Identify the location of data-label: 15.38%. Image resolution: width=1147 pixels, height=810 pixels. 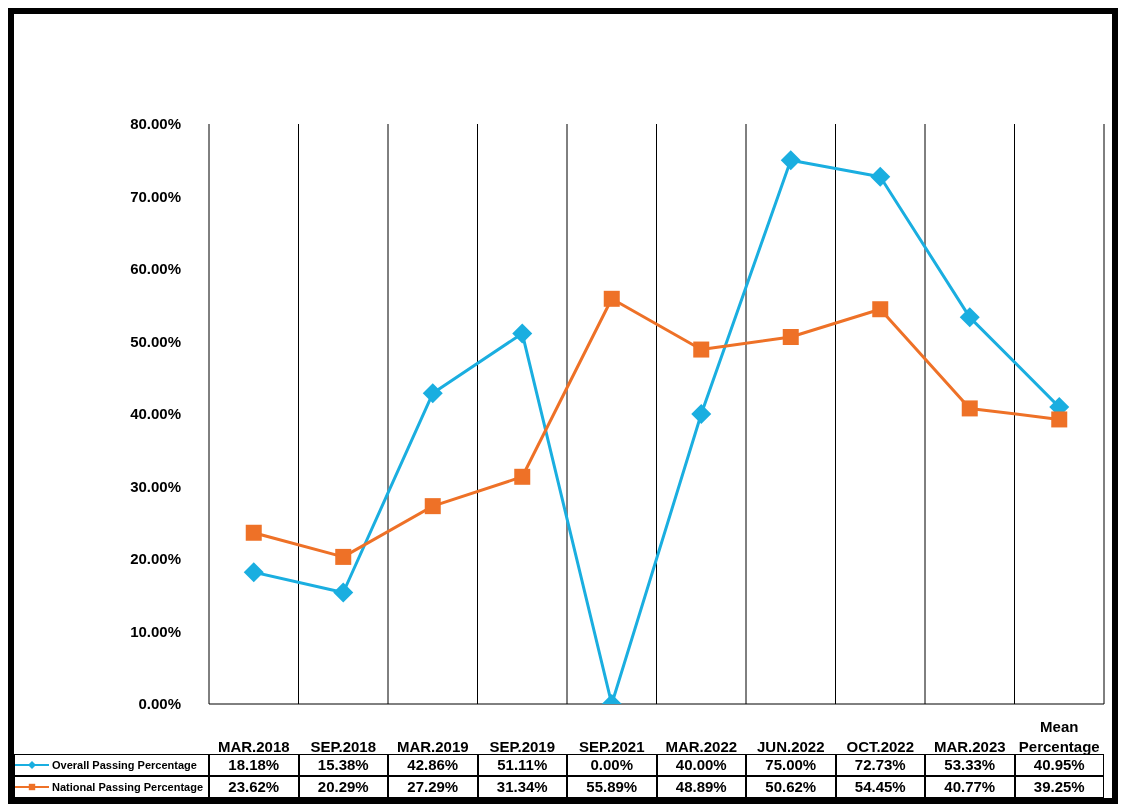
(343, 765).